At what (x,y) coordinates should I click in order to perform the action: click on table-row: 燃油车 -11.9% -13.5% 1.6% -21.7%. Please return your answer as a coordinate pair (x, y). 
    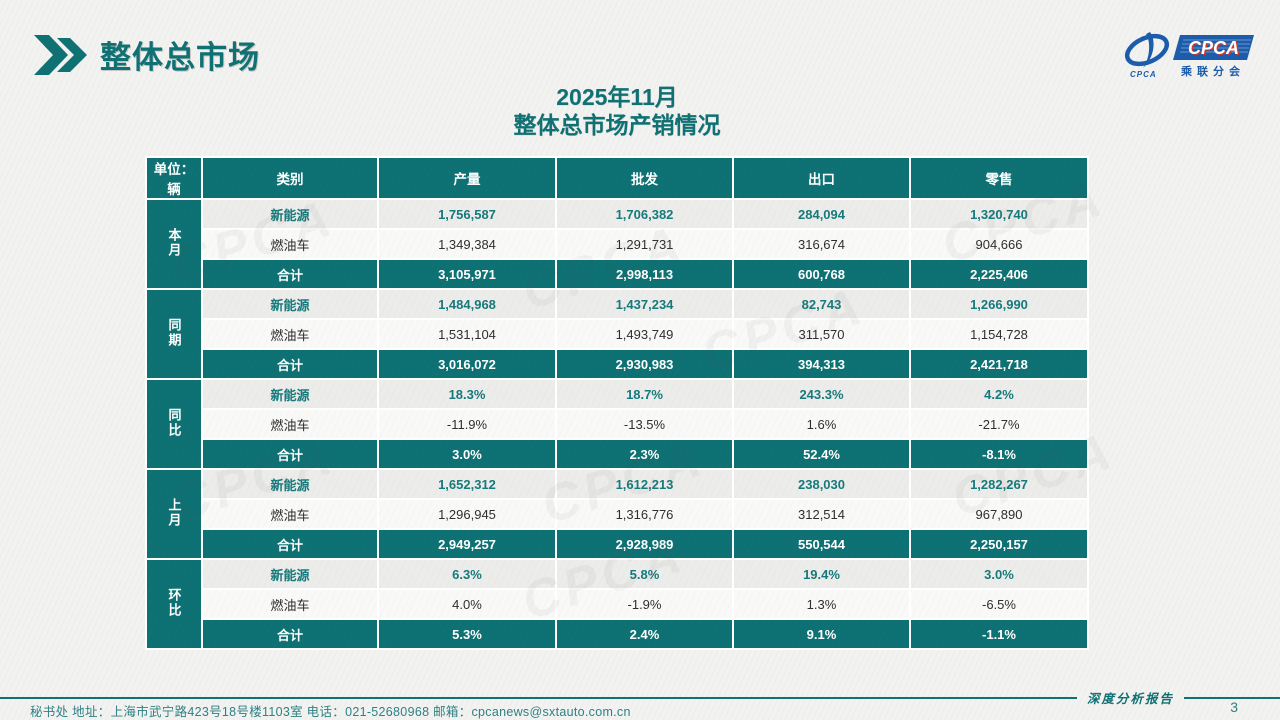
    Looking at the image, I should click on (617, 424).